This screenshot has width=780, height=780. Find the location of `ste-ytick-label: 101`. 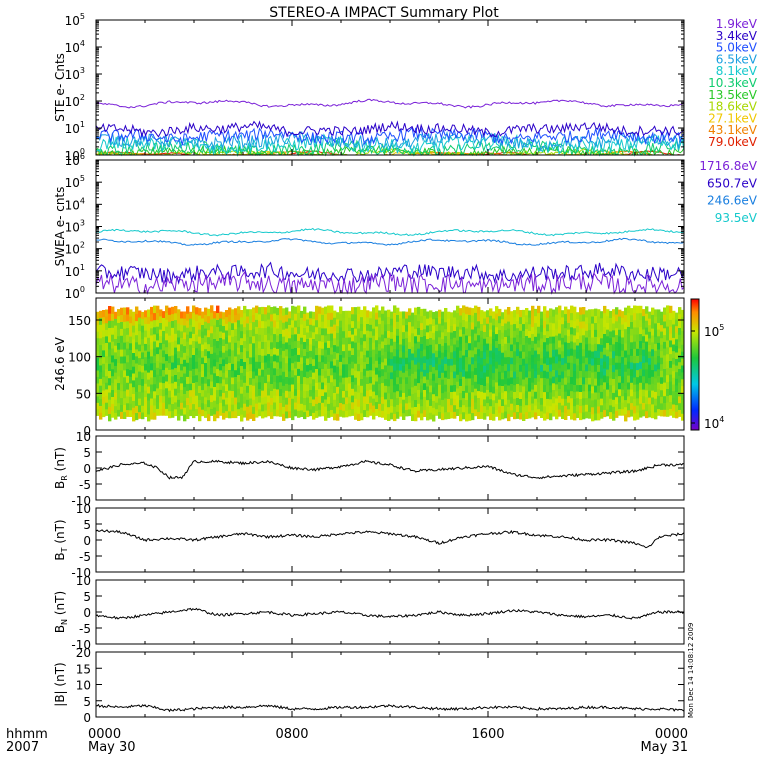

ste-ytick-label: 101 is located at coordinates (75, 128).